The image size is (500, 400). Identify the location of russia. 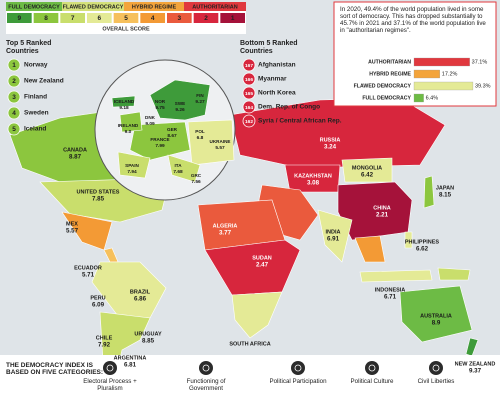
(337, 133).